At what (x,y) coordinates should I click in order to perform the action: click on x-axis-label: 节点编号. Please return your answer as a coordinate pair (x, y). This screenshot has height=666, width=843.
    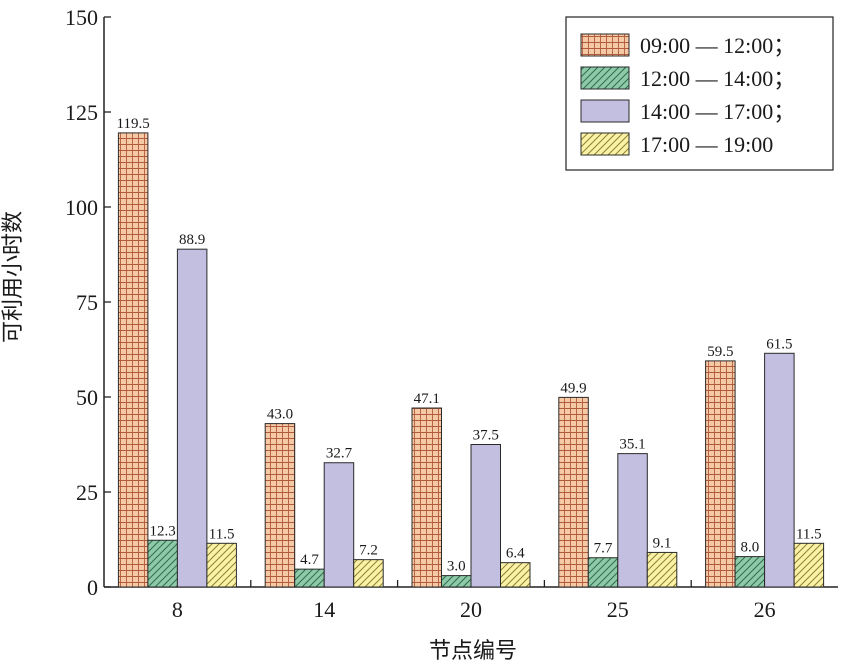
    Looking at the image, I should click on (473, 650).